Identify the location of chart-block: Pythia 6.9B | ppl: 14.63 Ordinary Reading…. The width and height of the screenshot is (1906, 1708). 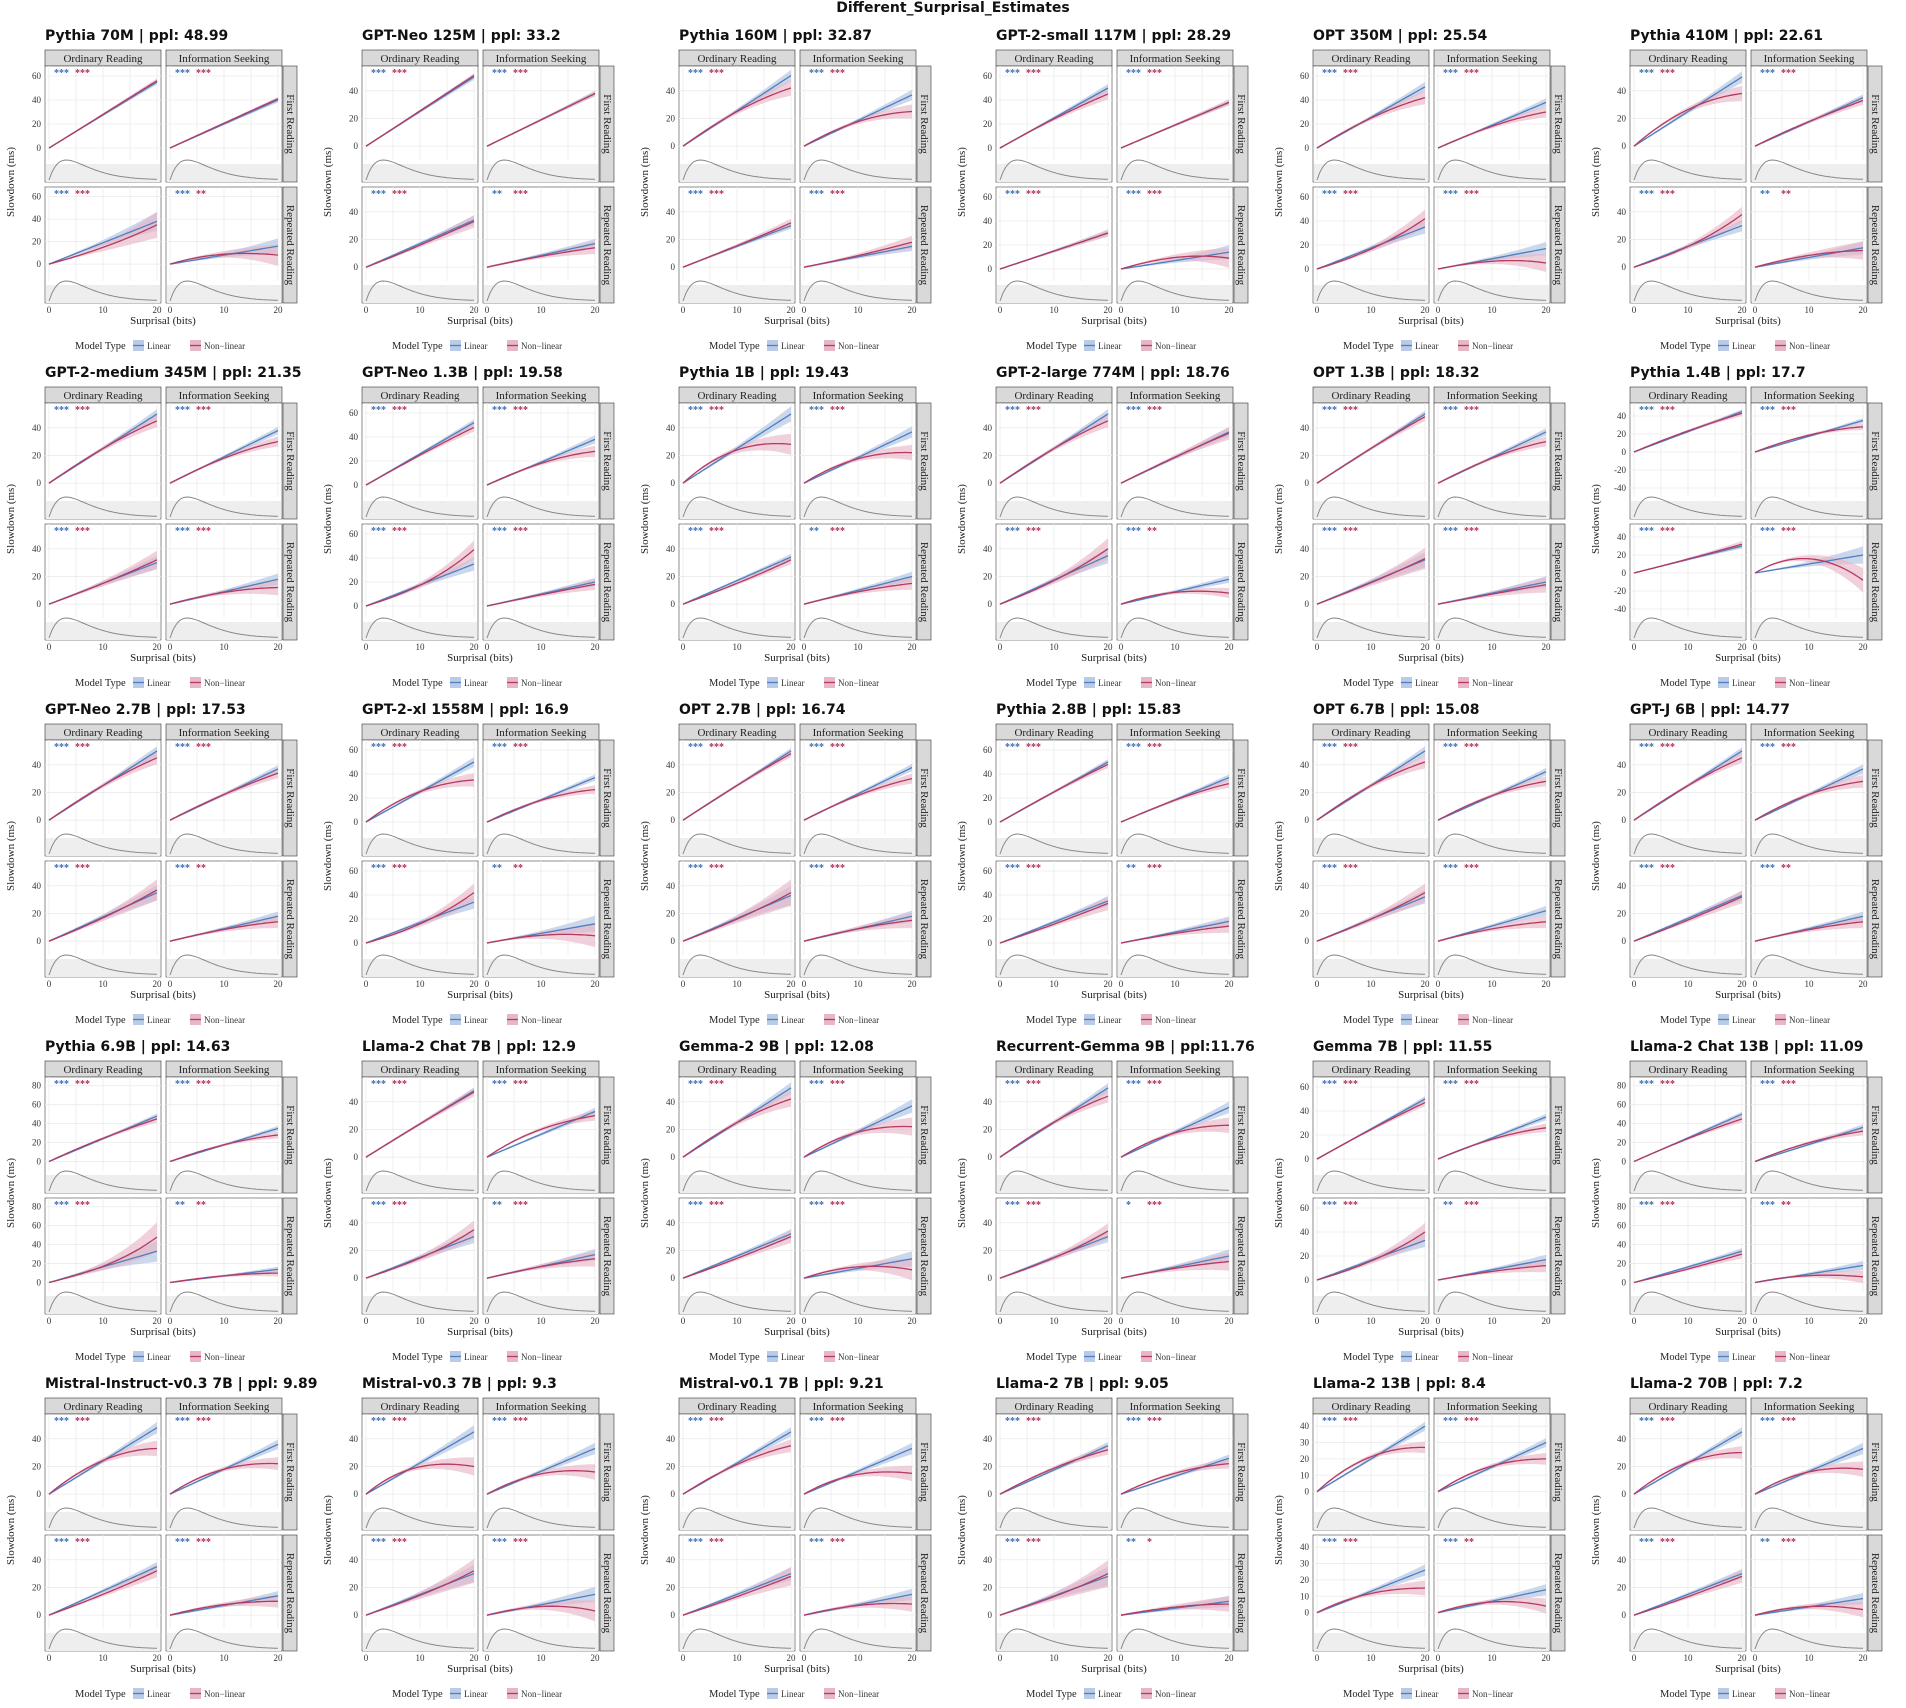
(151, 1201).